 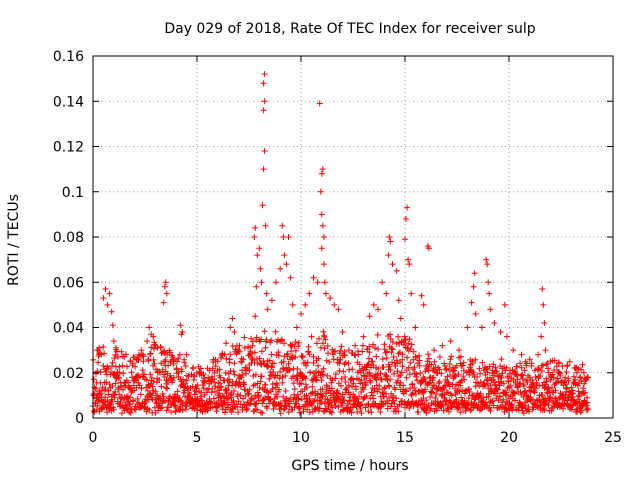 What do you see at coordinates (68, 238) in the screenshot?
I see `y-tick-label: 0.08` at bounding box center [68, 238].